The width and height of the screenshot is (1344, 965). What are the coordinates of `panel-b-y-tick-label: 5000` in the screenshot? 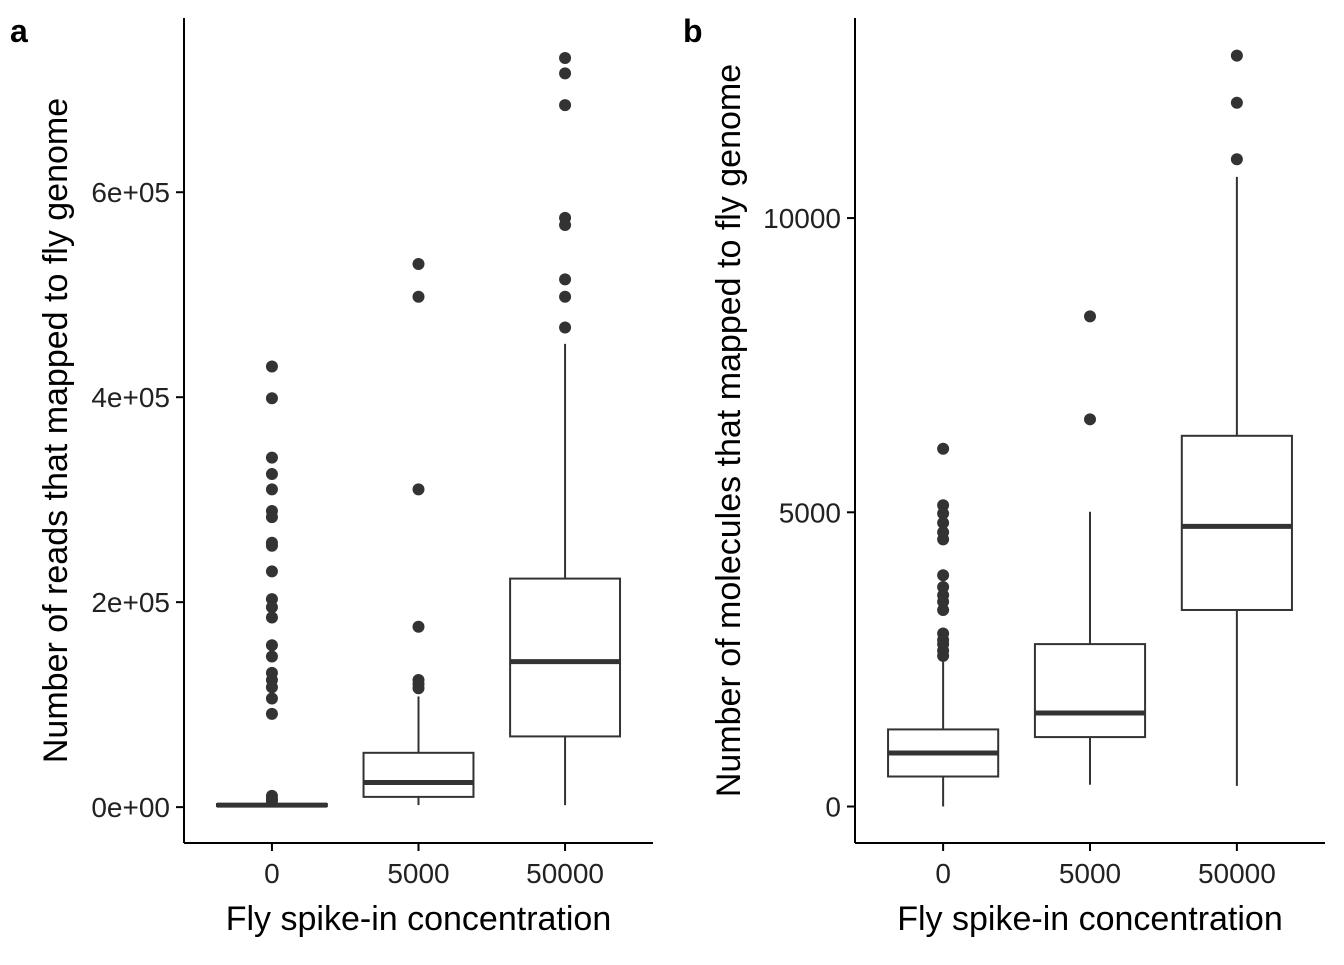 It's located at (810, 512).